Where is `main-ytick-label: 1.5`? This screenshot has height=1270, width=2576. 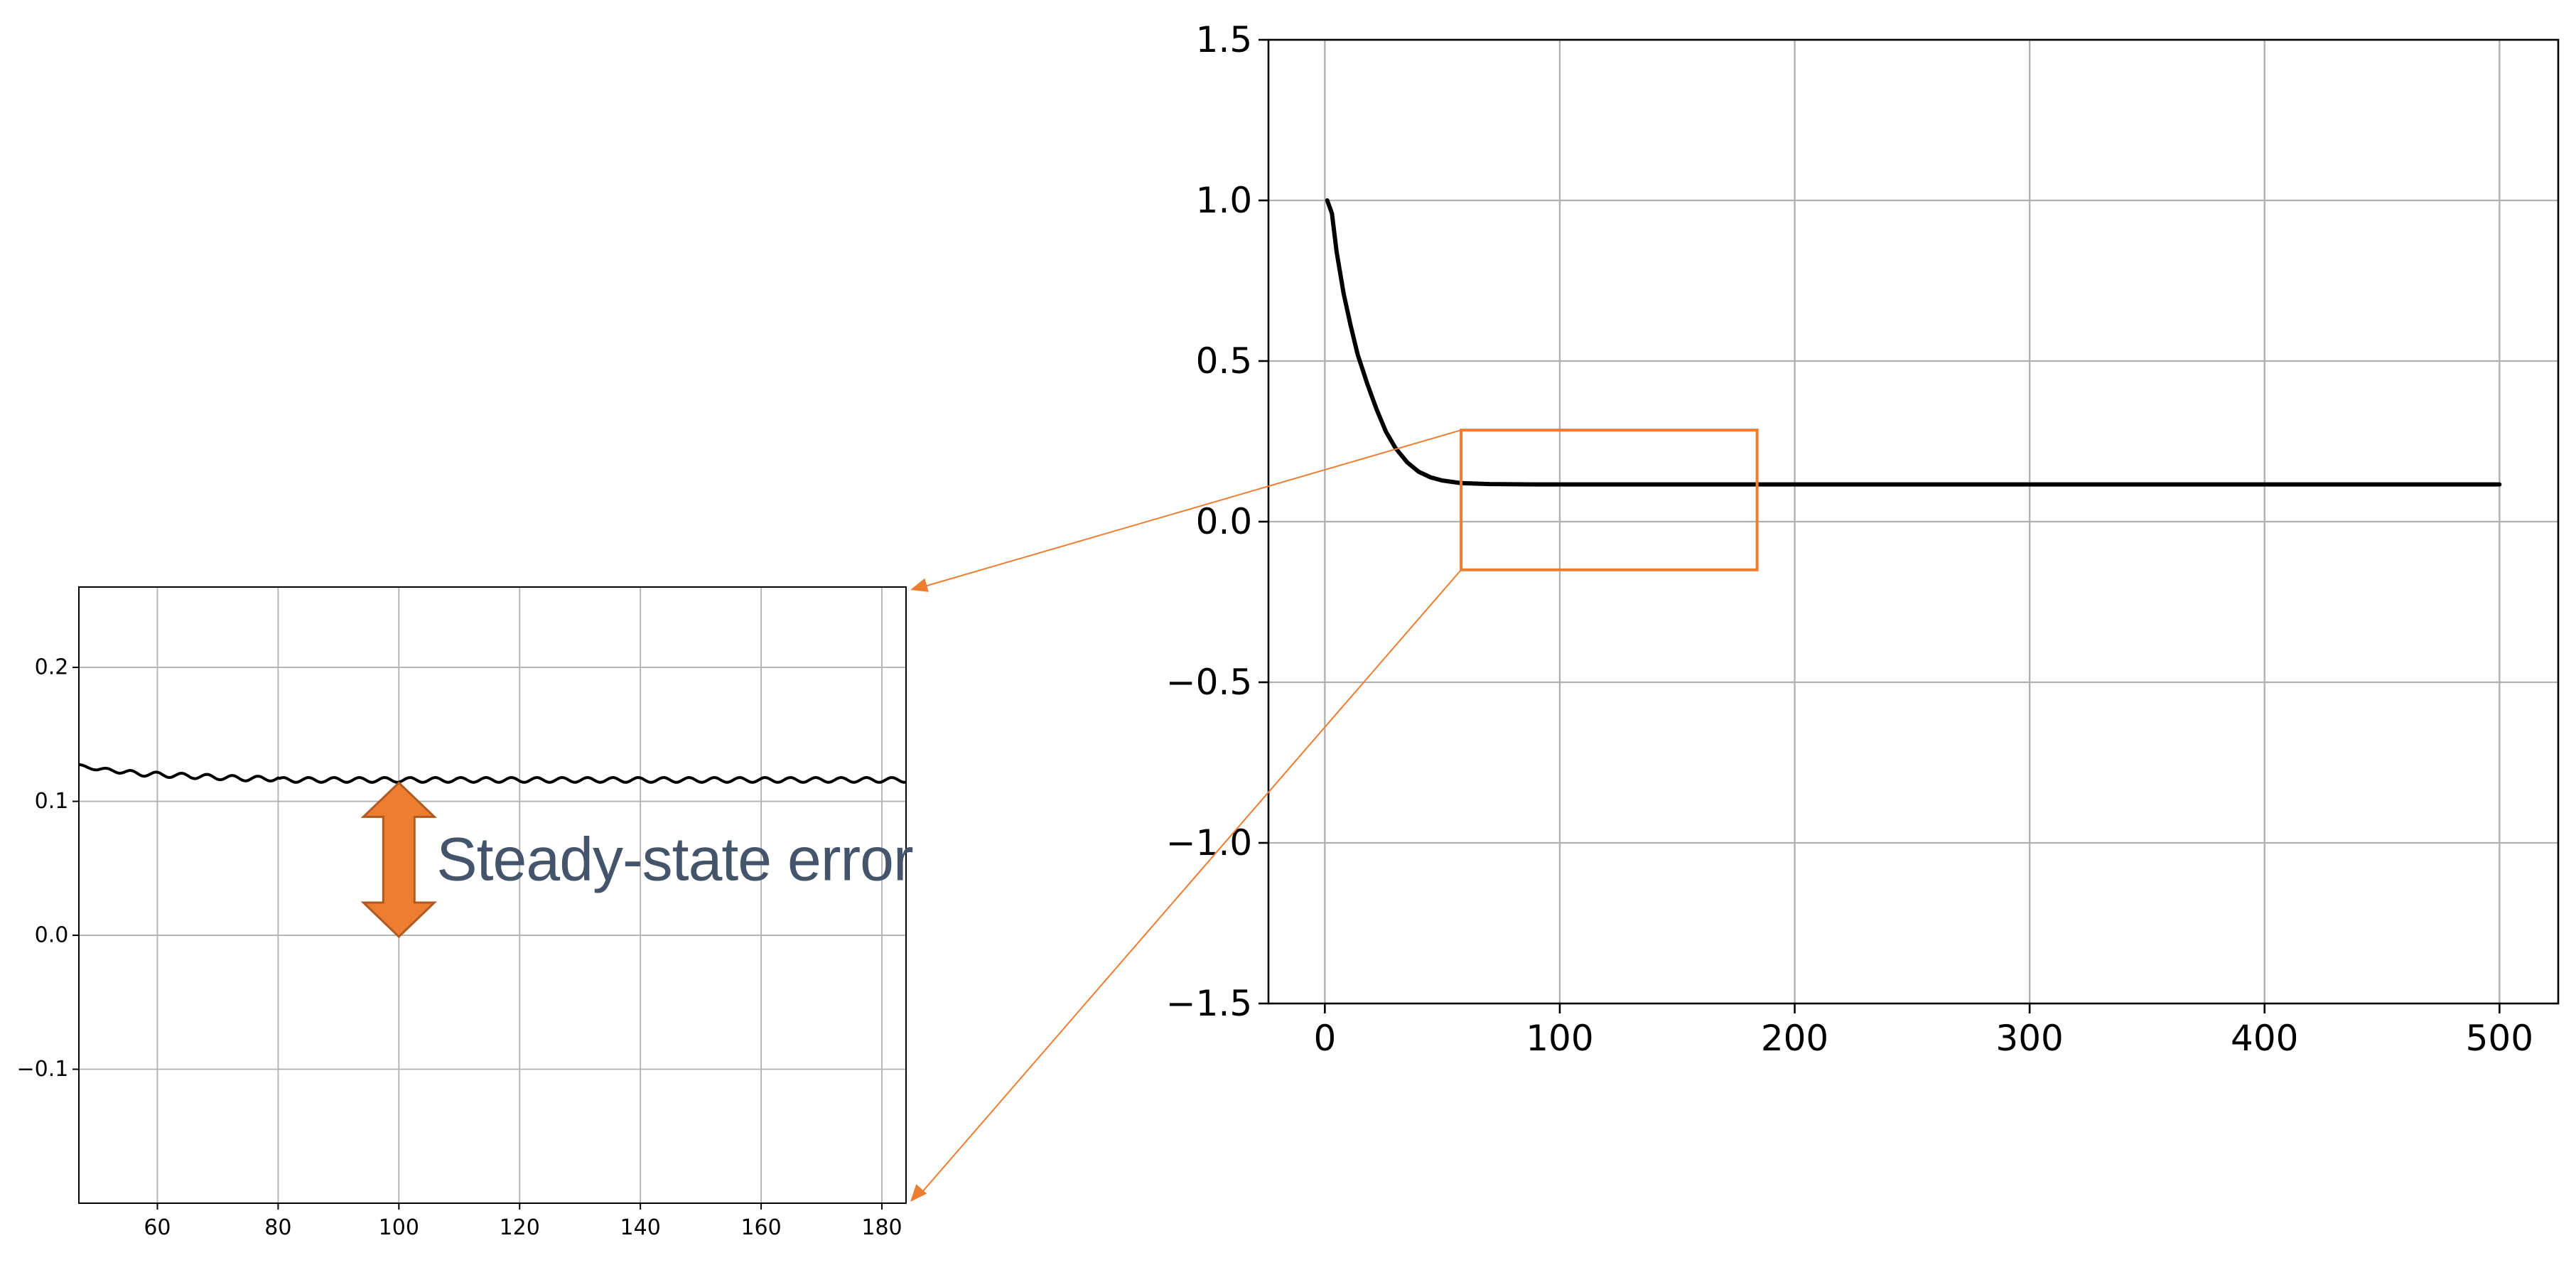 main-ytick-label: 1.5 is located at coordinates (1225, 39).